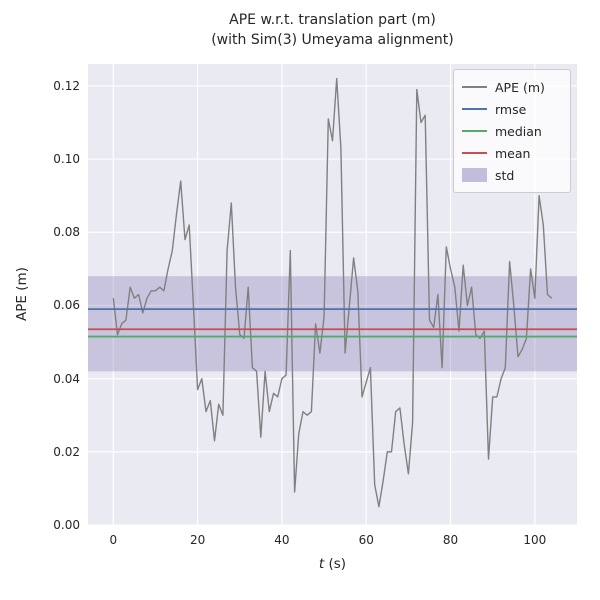 The image size is (600, 600). I want to click on y-tick-label: 0.00, so click(66, 525).